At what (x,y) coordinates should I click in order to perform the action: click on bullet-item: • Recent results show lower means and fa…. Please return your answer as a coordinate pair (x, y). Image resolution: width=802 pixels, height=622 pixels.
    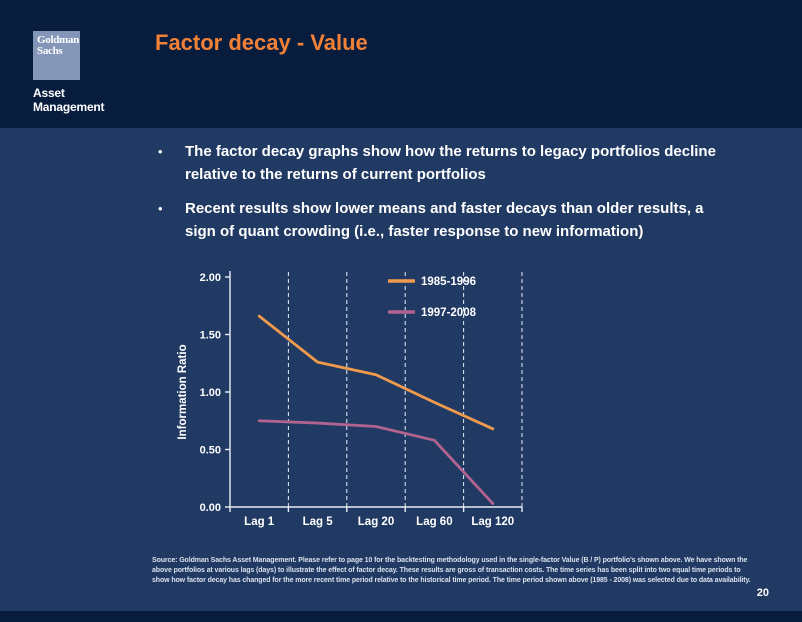
    Looking at the image, I should click on (451, 220).